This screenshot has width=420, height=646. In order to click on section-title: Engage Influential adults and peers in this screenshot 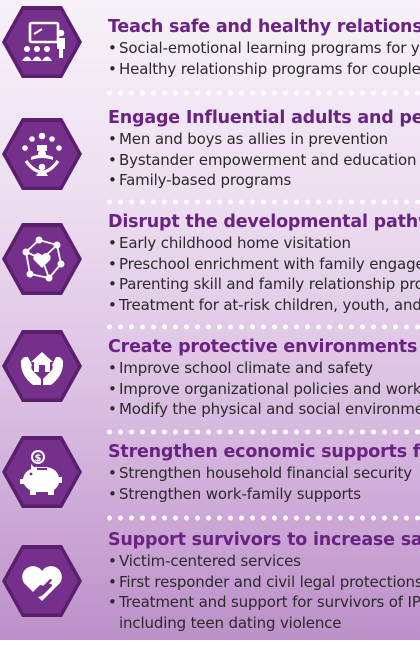, I will do `click(264, 118)`.